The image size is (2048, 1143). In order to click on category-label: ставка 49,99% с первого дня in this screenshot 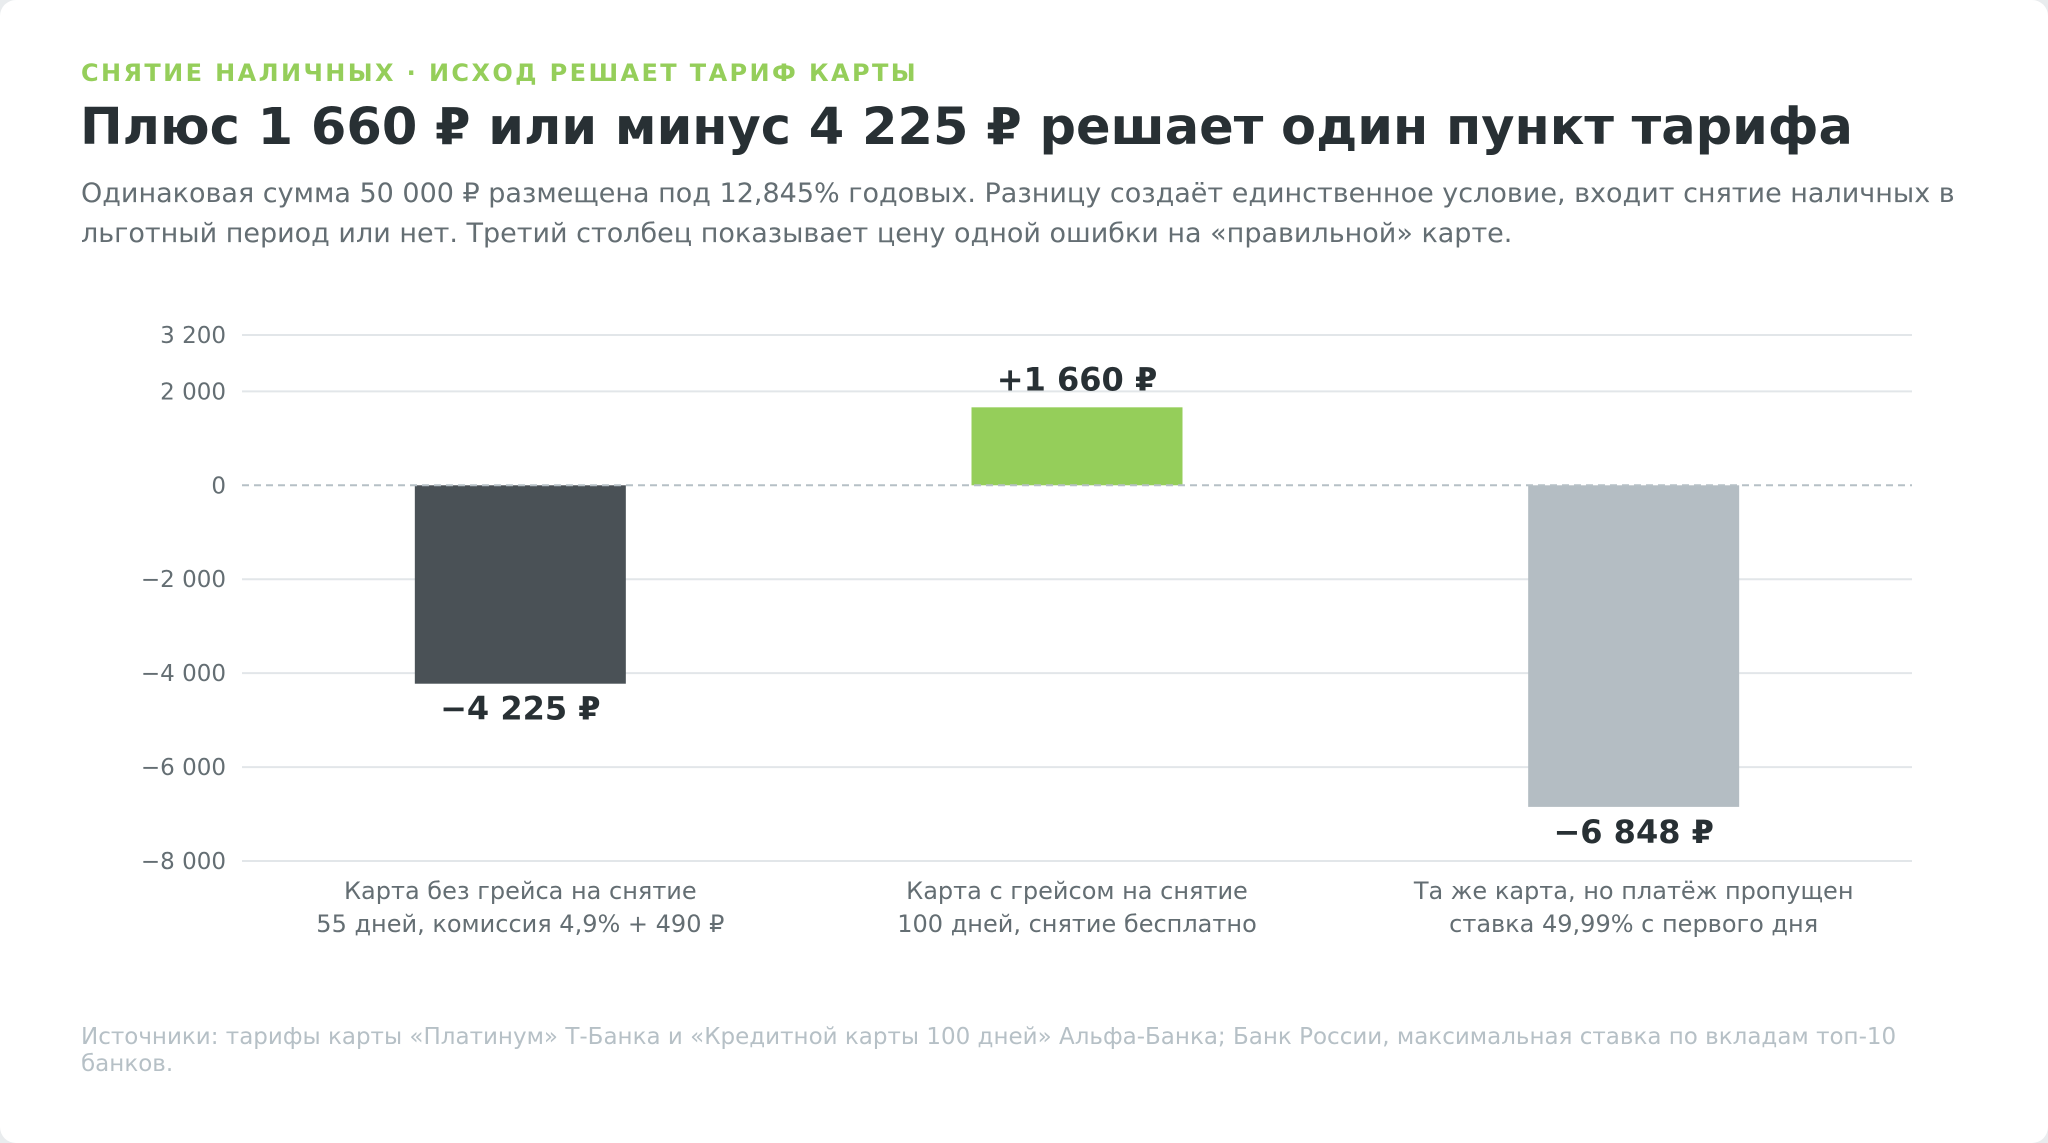, I will do `click(1633, 924)`.